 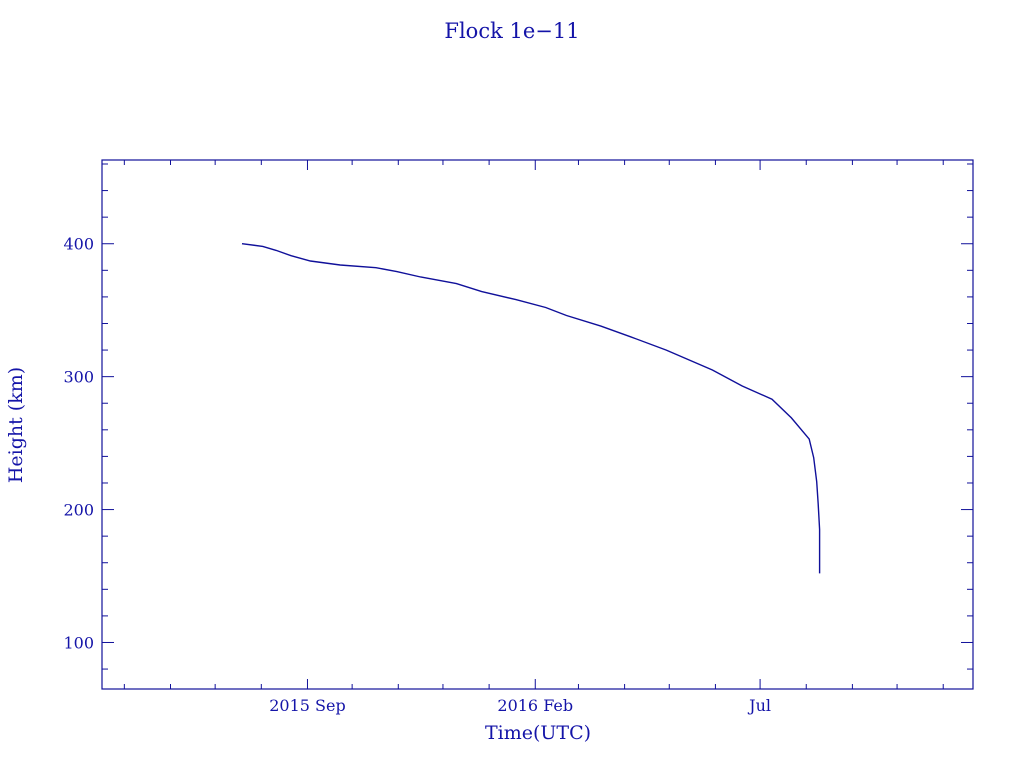 What do you see at coordinates (78, 510) in the screenshot?
I see `y-tick-label: 200` at bounding box center [78, 510].